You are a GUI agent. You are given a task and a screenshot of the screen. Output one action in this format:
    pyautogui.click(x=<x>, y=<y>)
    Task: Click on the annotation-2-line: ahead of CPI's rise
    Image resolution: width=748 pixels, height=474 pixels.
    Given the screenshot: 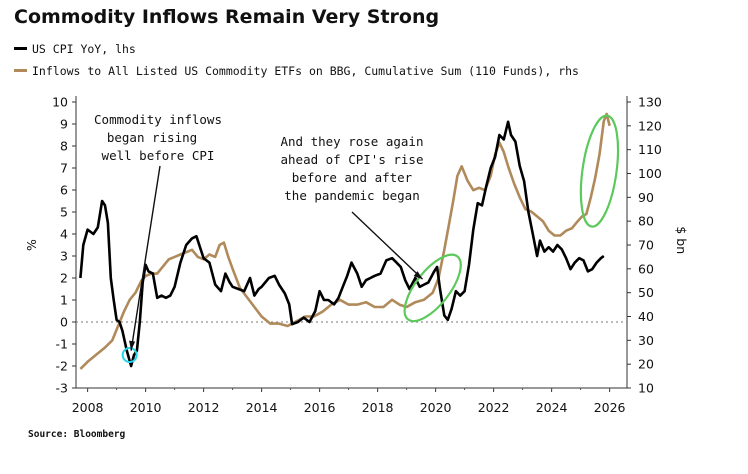 What is the action you would take?
    pyautogui.click(x=352, y=159)
    